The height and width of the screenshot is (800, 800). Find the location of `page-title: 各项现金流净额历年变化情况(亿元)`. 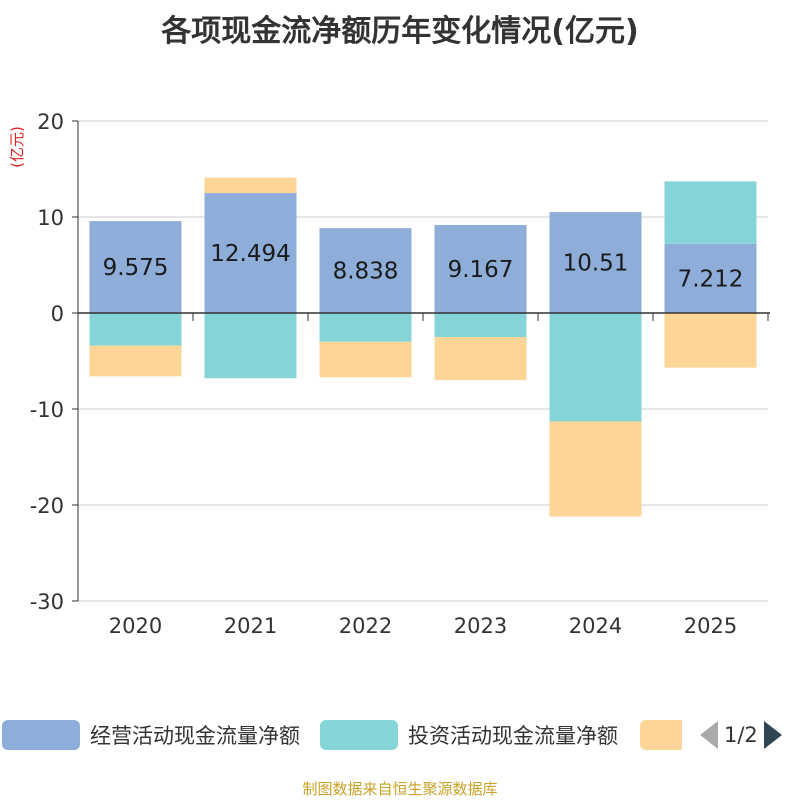

page-title: 各项现金流净额历年变化情况(亿元) is located at coordinates (400, 31).